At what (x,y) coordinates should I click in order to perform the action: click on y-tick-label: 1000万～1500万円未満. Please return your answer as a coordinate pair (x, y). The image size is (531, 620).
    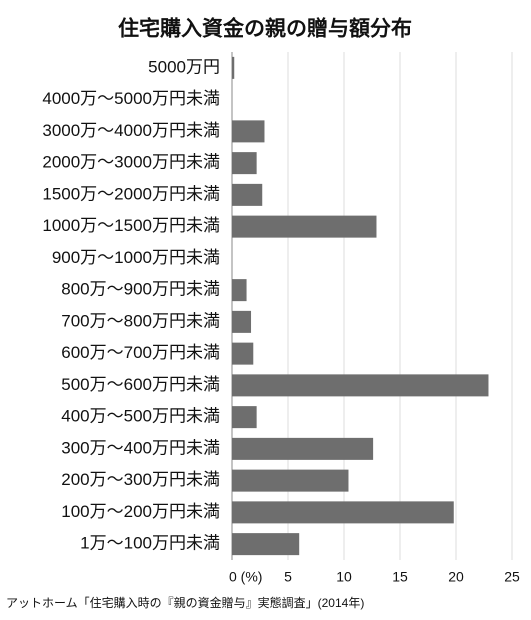
    Looking at the image, I should click on (131, 225).